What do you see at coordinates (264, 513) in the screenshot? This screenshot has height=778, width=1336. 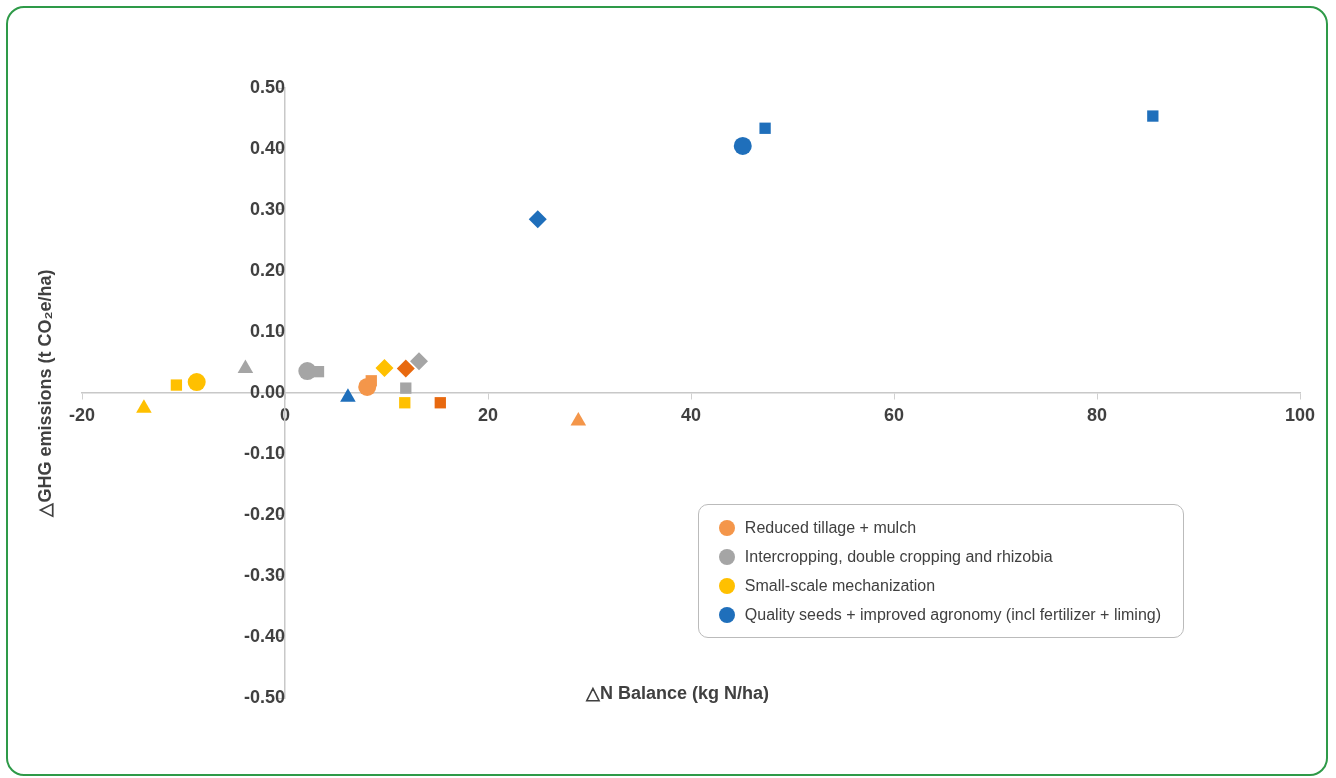 I see `y-tick-label: -0.20` at bounding box center [264, 513].